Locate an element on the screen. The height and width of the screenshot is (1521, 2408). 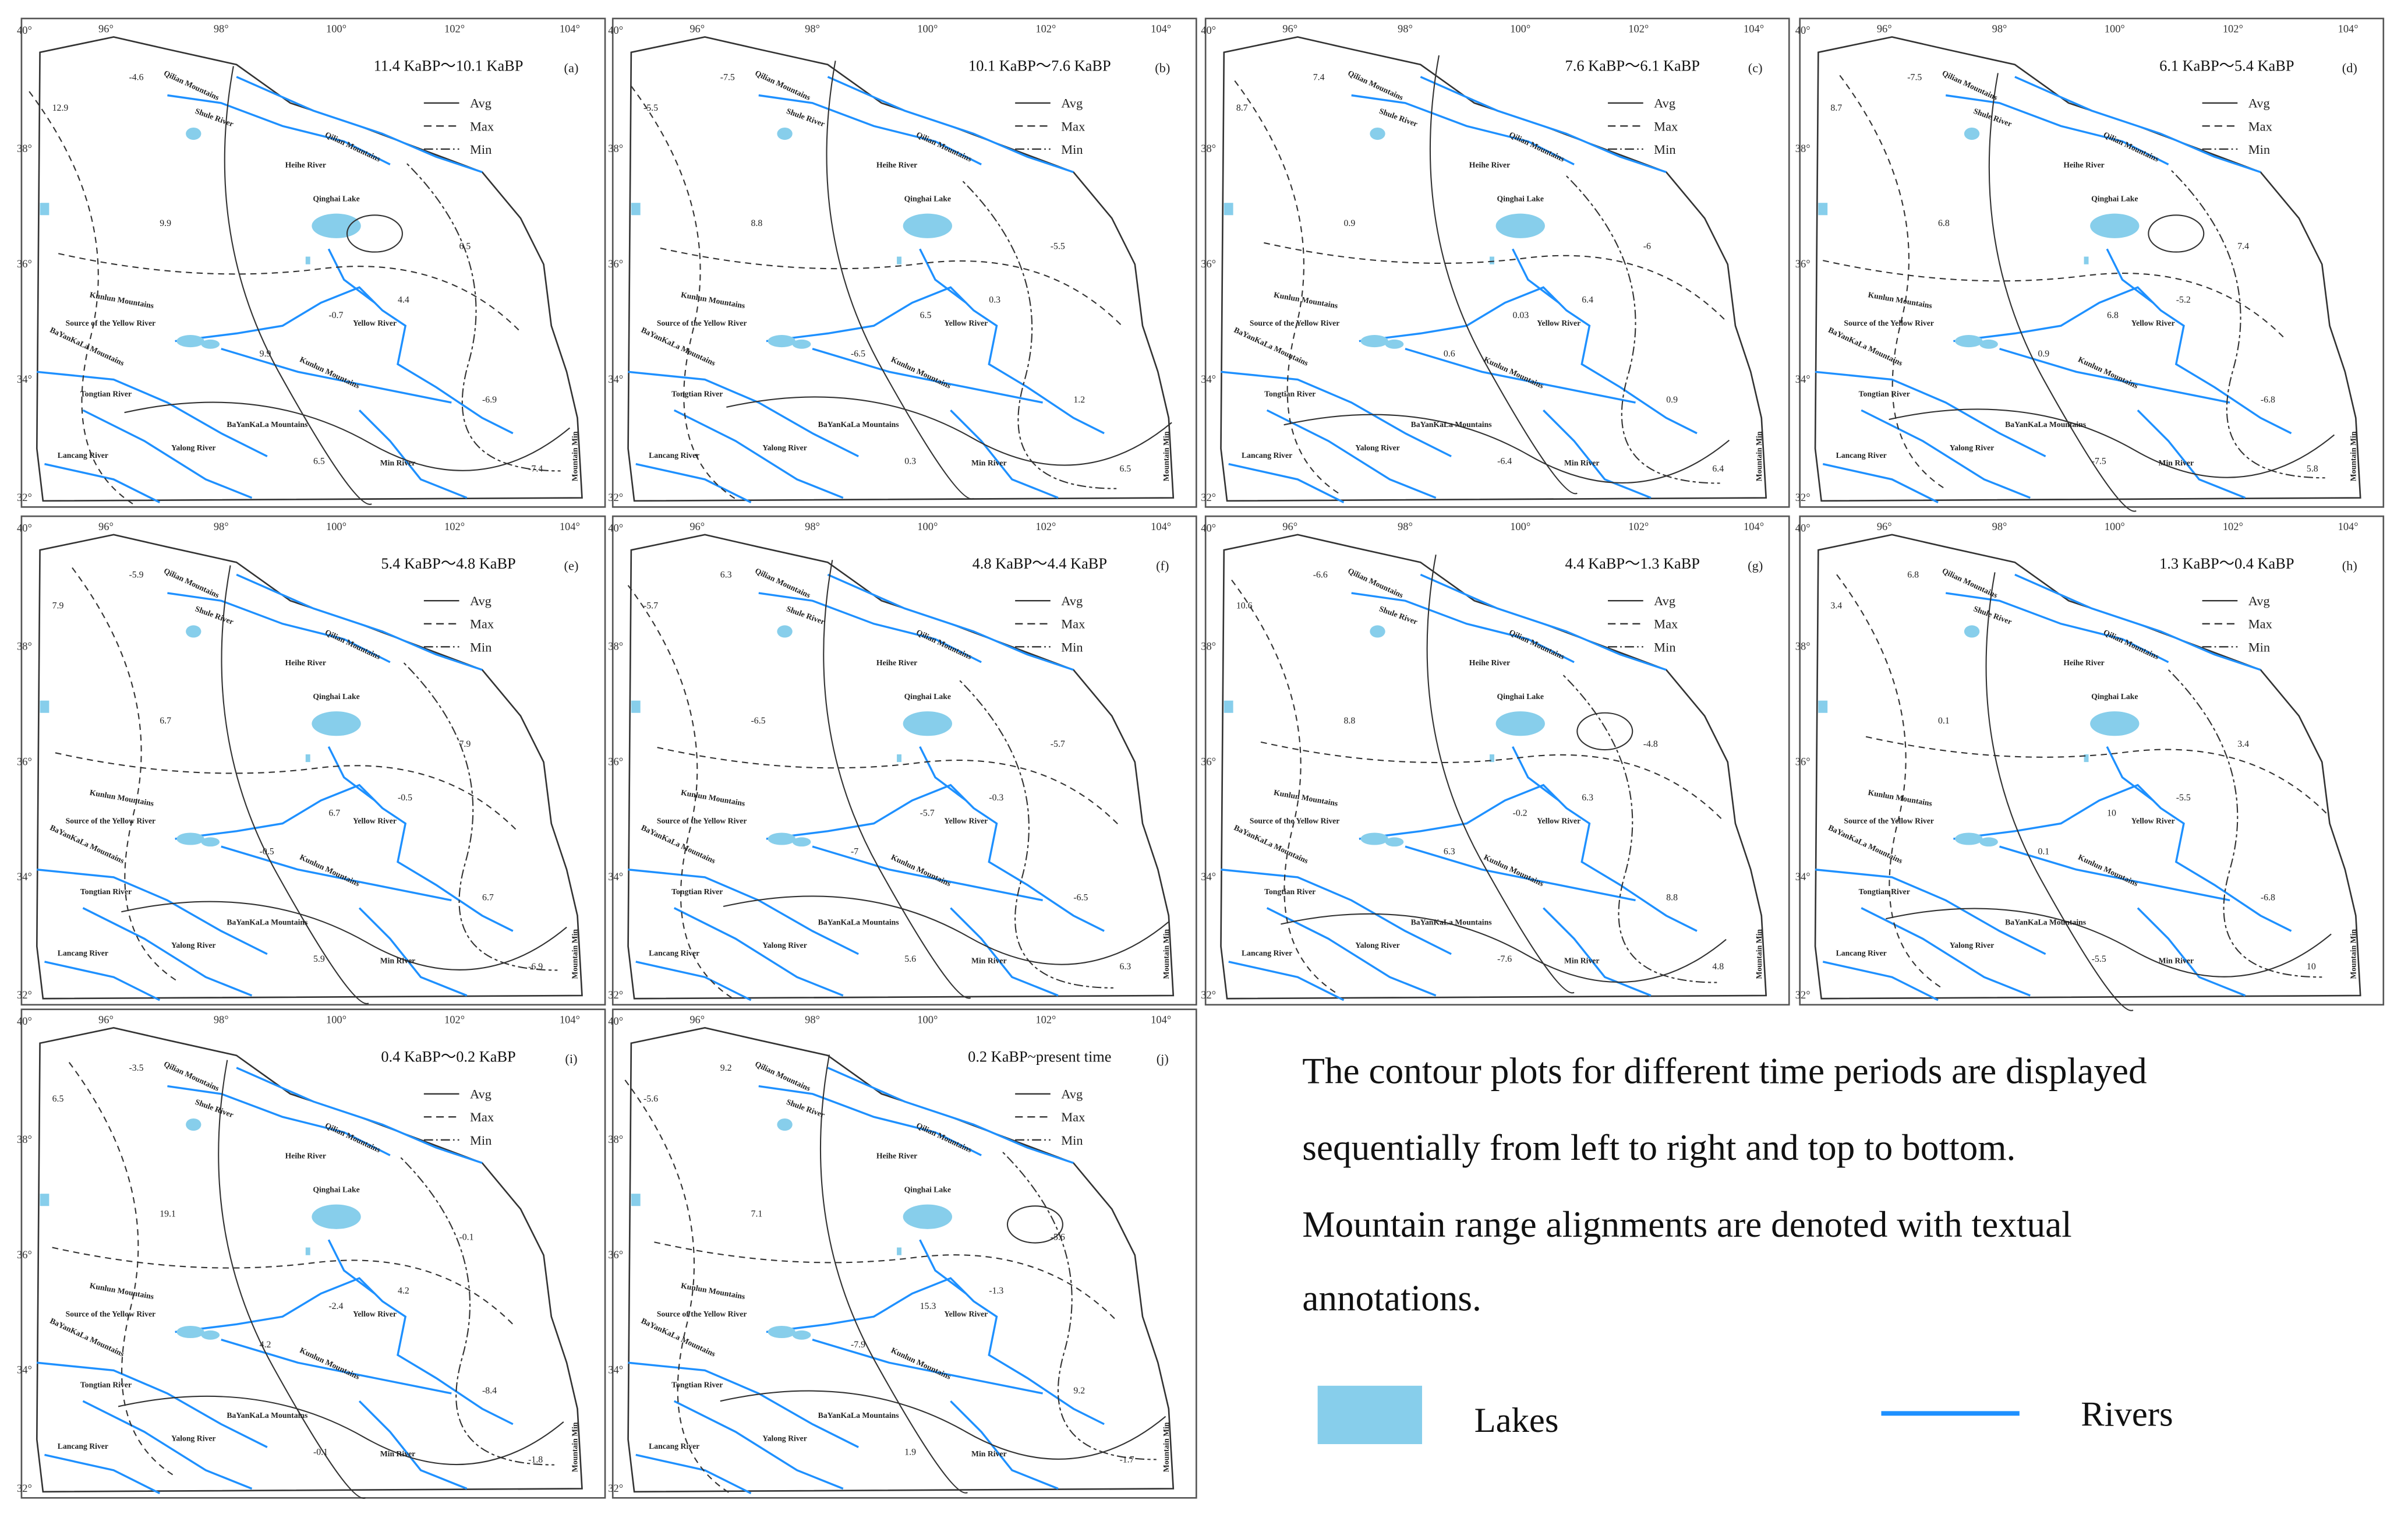
contour-label: 15.3 is located at coordinates (928, 1306).